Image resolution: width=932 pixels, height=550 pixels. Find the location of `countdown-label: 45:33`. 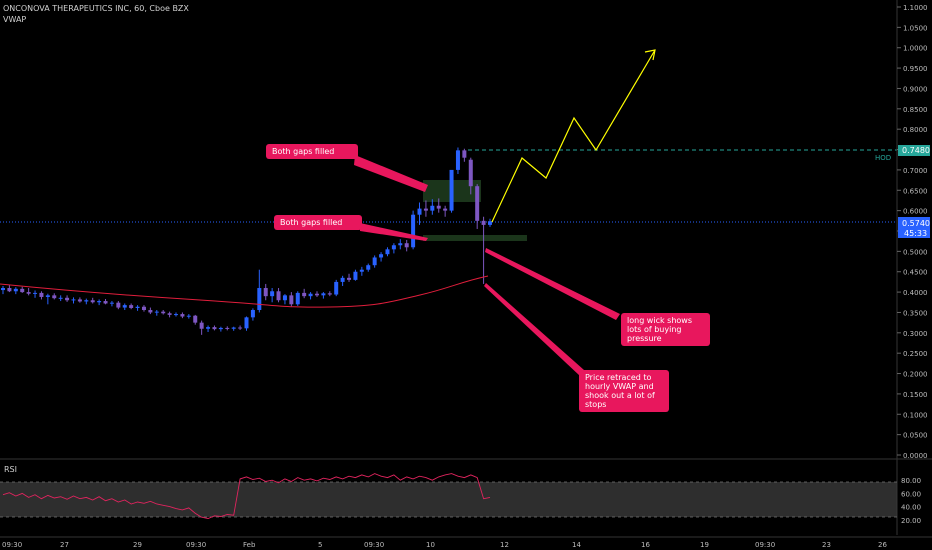

countdown-label: 45:33 is located at coordinates (915, 233).